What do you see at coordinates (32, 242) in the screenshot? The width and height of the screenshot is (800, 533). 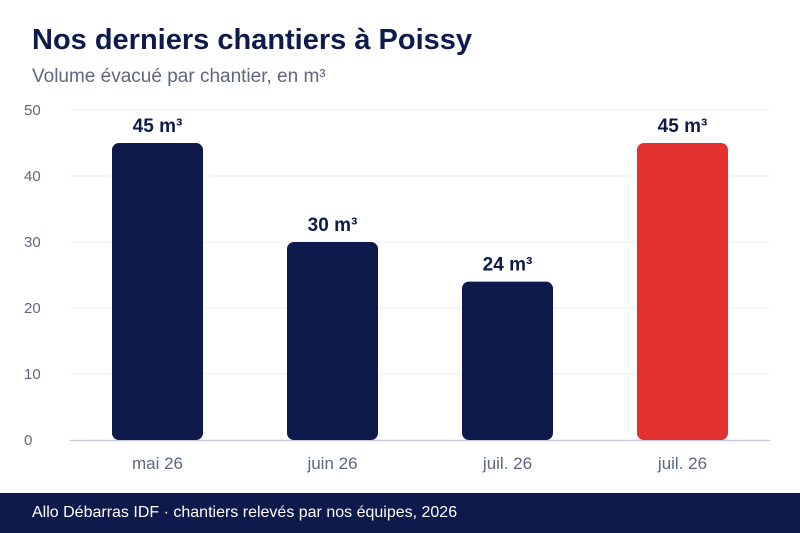 I see `y-tick-label: 30` at bounding box center [32, 242].